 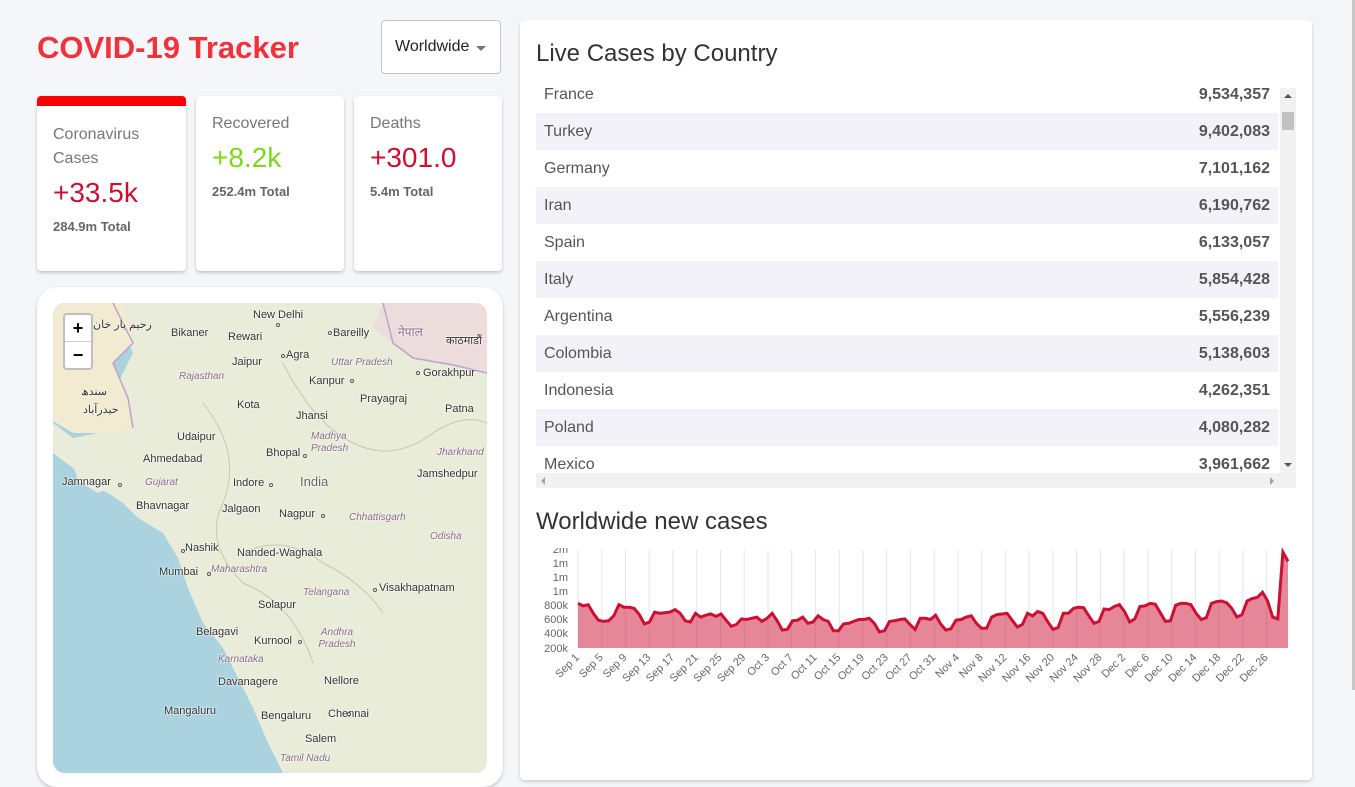 What do you see at coordinates (305, 758) in the screenshot?
I see `map-label: Tamil Nadu` at bounding box center [305, 758].